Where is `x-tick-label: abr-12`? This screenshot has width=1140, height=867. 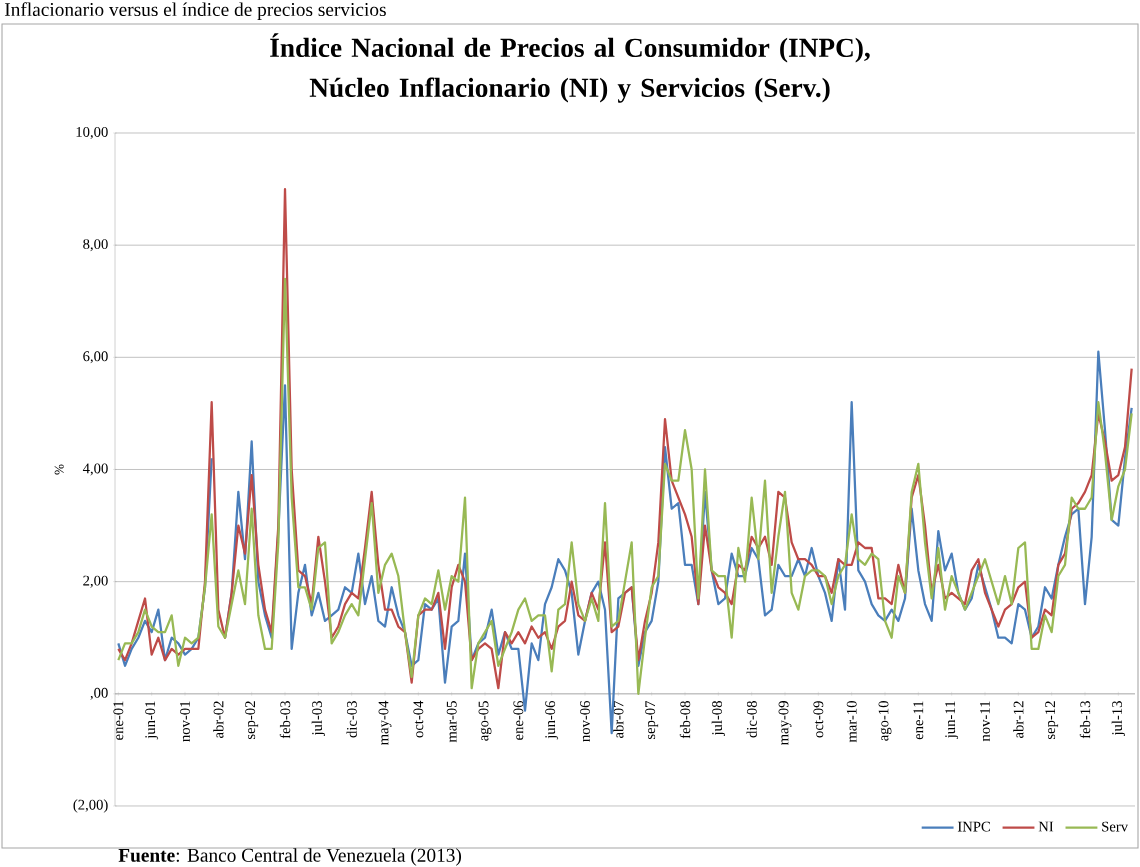 x-tick-label: abr-12 is located at coordinates (1018, 719).